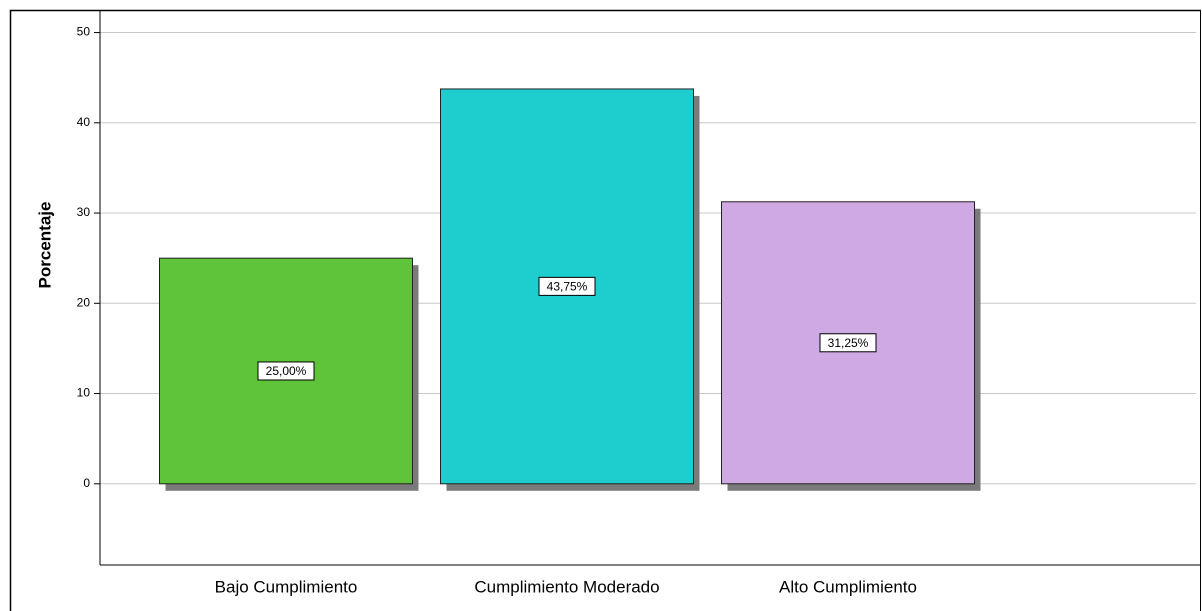  I want to click on value-label: 43,75%, so click(567, 287).